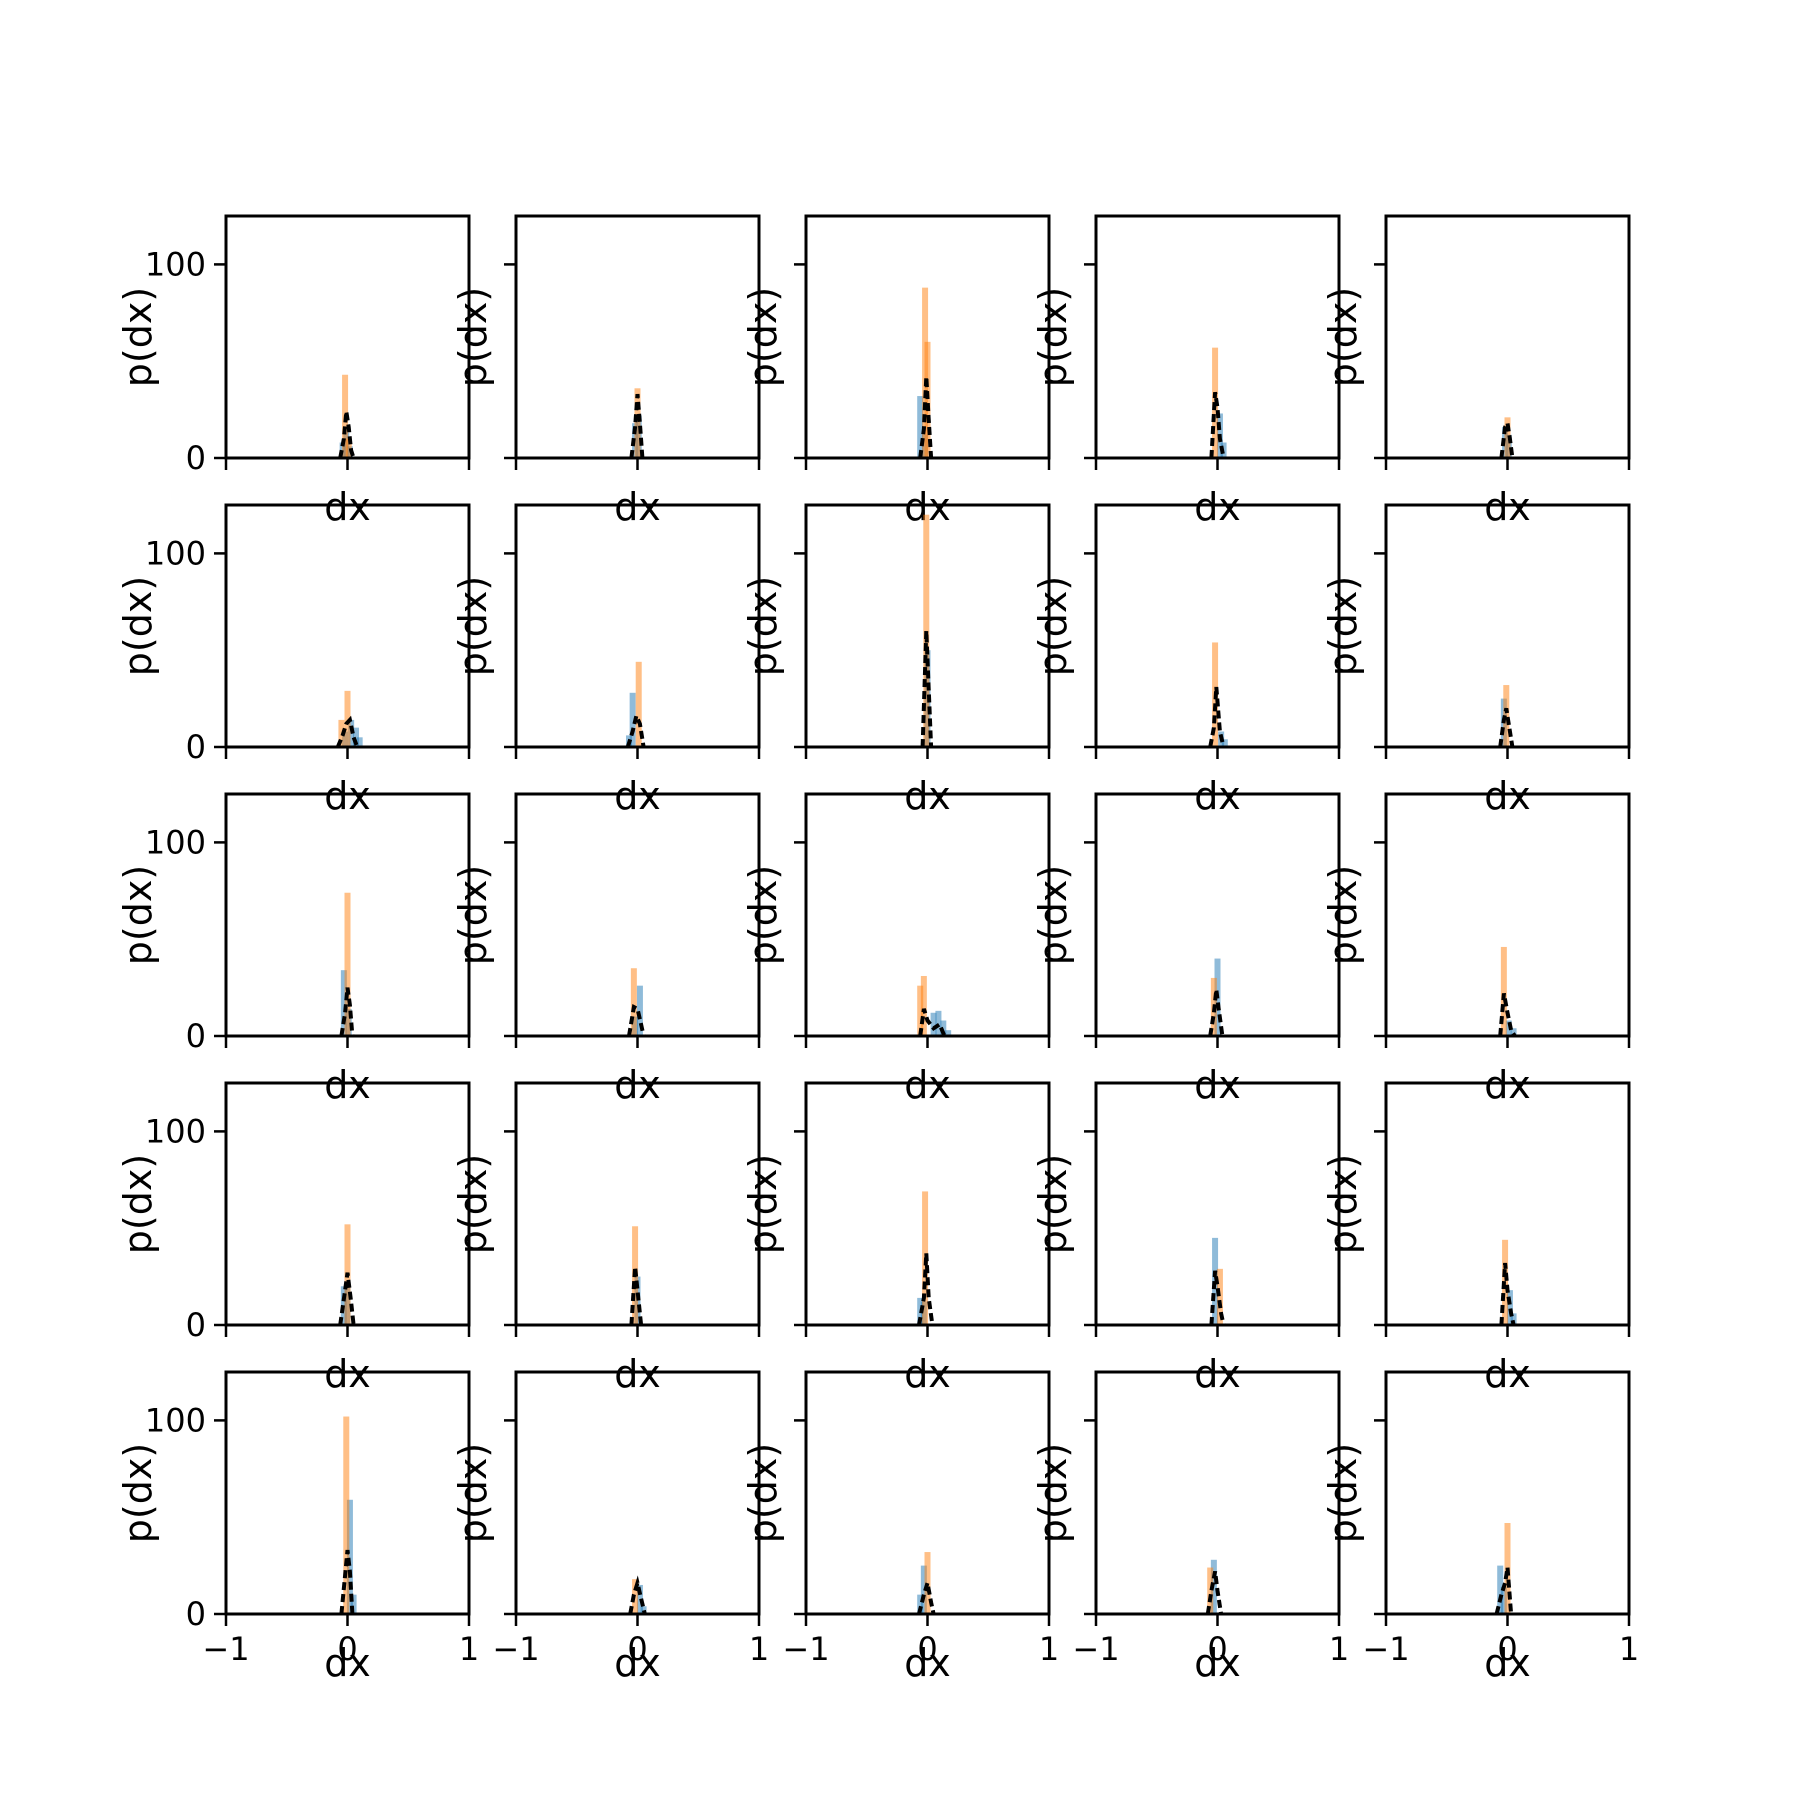 The image size is (1800, 1800). What do you see at coordinates (1186, 371) in the screenshot?
I see `subplot-r0c3: dx p(dx)` at bounding box center [1186, 371].